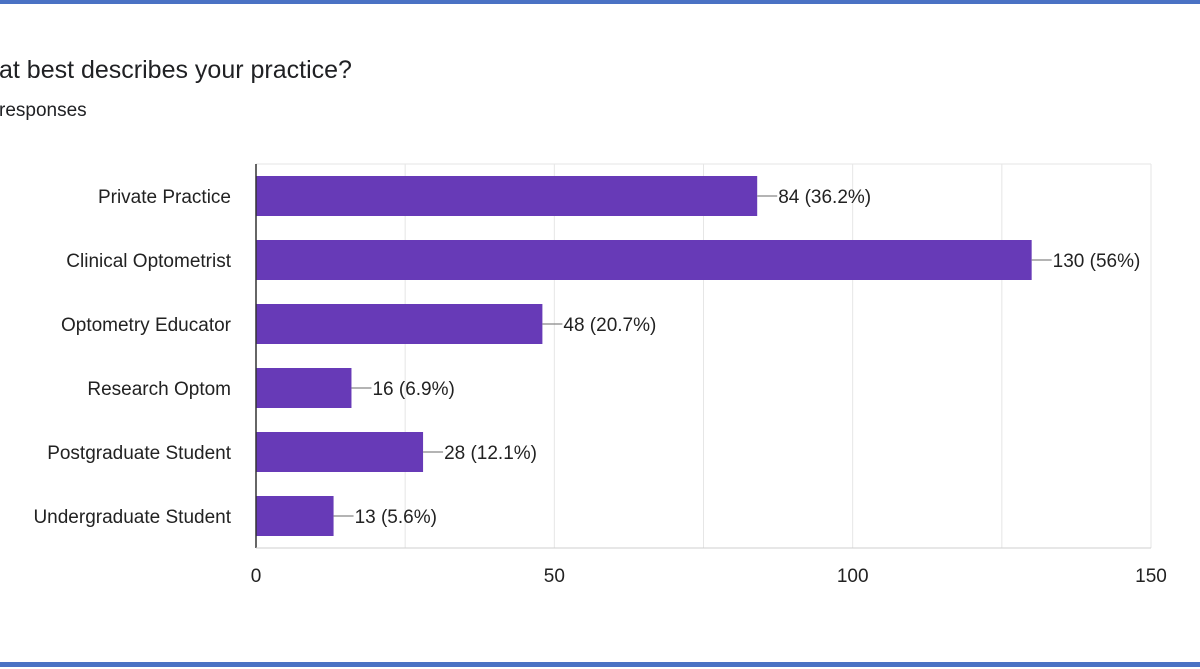  What do you see at coordinates (413, 389) in the screenshot?
I see `data-label: 16 (6.9%)` at bounding box center [413, 389].